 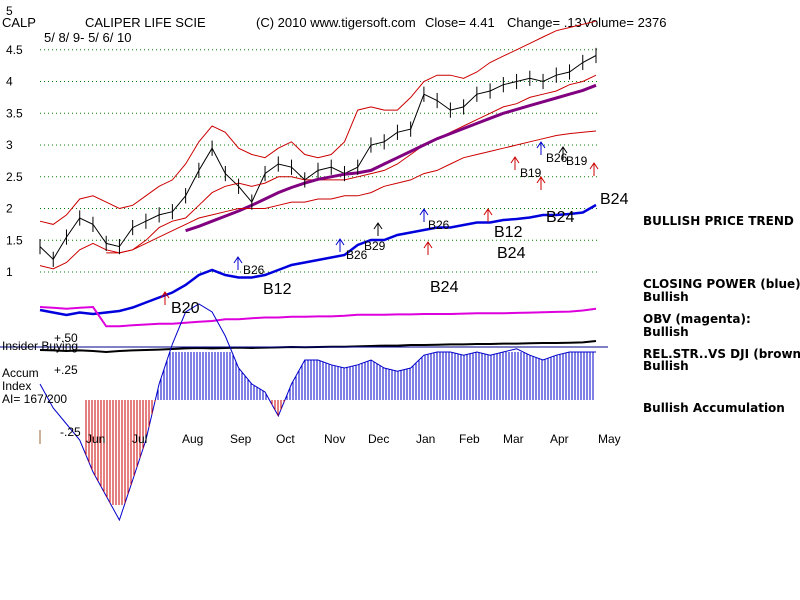 What do you see at coordinates (14, 240) in the screenshot?
I see `y-tick-label: 1.5` at bounding box center [14, 240].